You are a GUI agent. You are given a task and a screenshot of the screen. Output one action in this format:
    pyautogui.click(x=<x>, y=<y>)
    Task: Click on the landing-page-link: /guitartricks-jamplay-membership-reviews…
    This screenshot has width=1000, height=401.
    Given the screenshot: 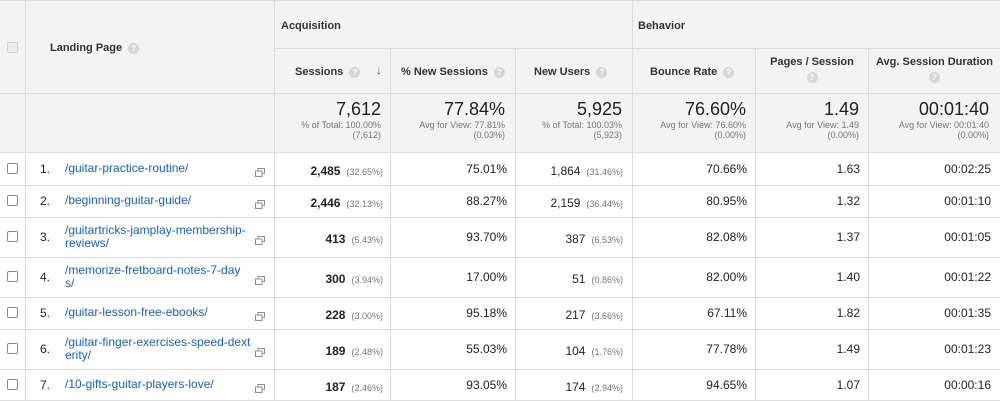 What is the action you would take?
    pyautogui.click(x=160, y=237)
    